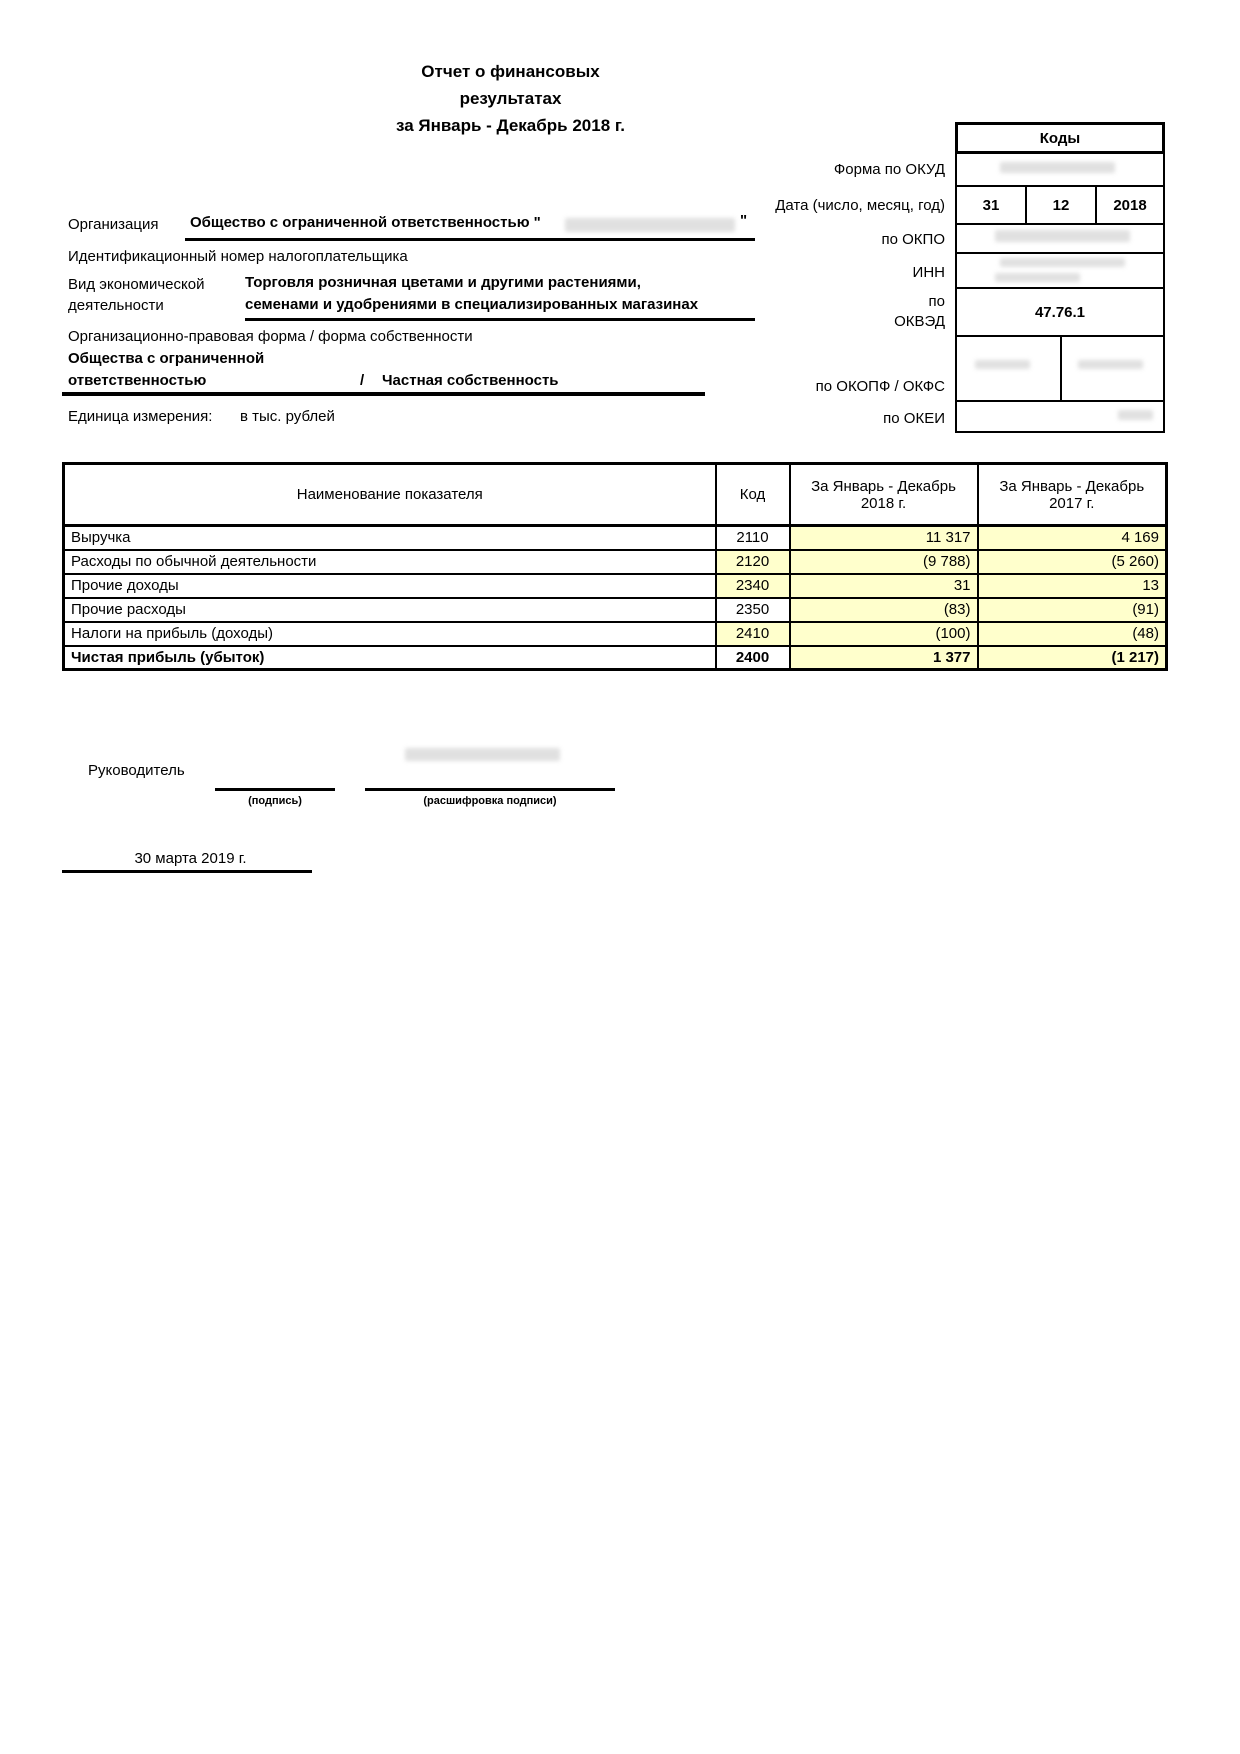  I want to click on redacted-okei-value, so click(1135, 415).